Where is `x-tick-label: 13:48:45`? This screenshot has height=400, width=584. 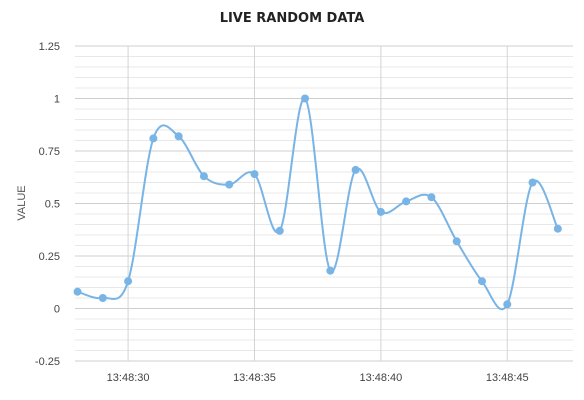
x-tick-label: 13:48:45 is located at coordinates (507, 378).